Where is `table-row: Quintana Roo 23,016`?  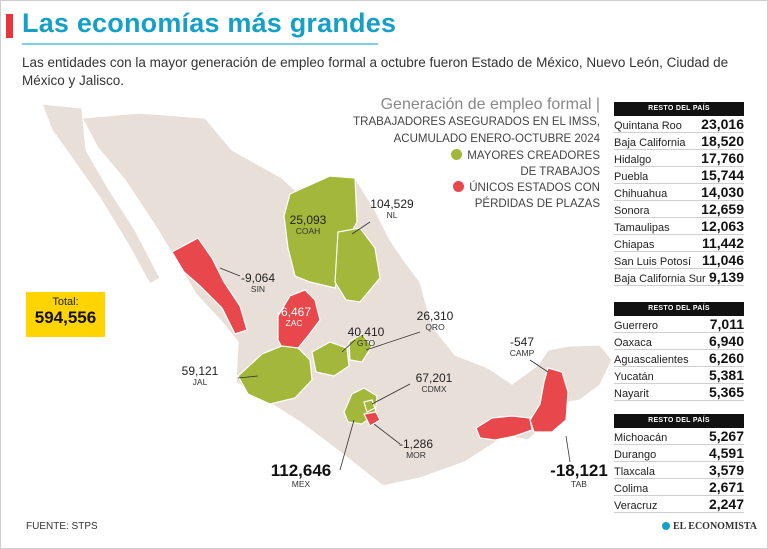
table-row: Quintana Roo 23,016 is located at coordinates (679, 124).